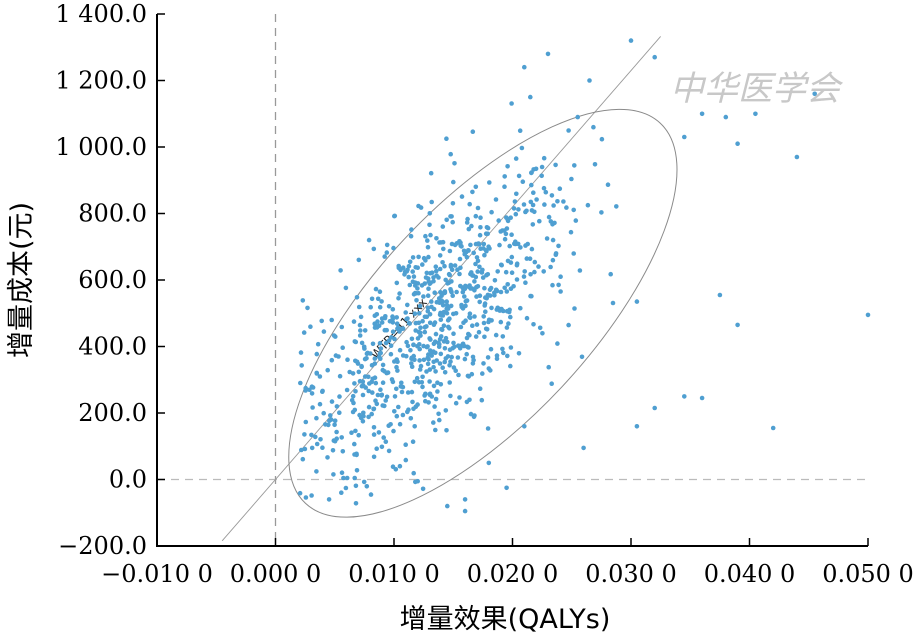 Image resolution: width=916 pixels, height=640 pixels. I want to click on y-tick-label: 600.0, so click(112, 280).